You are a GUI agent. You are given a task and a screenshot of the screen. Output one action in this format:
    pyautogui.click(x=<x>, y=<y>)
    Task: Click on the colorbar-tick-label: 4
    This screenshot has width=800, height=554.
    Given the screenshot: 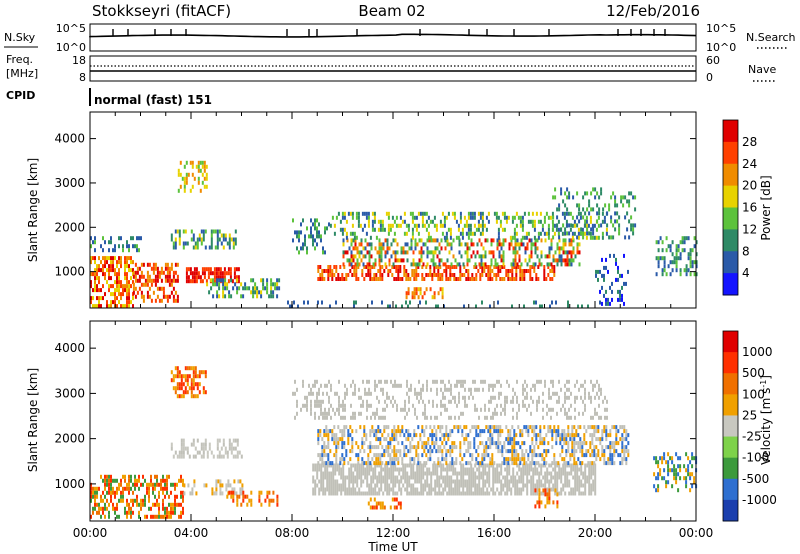 What is the action you would take?
    pyautogui.click(x=746, y=273)
    